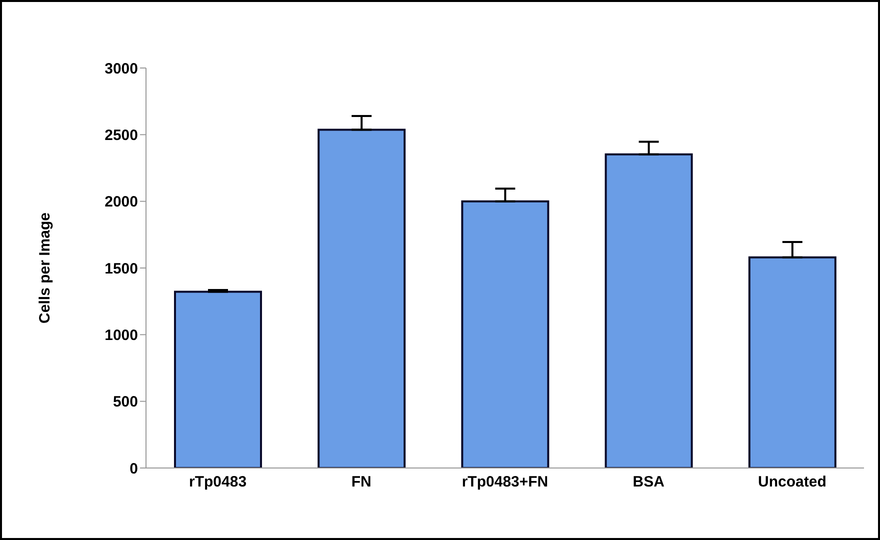 Image resolution: width=880 pixels, height=540 pixels. I want to click on y-tick-label: 1500, so click(121, 269).